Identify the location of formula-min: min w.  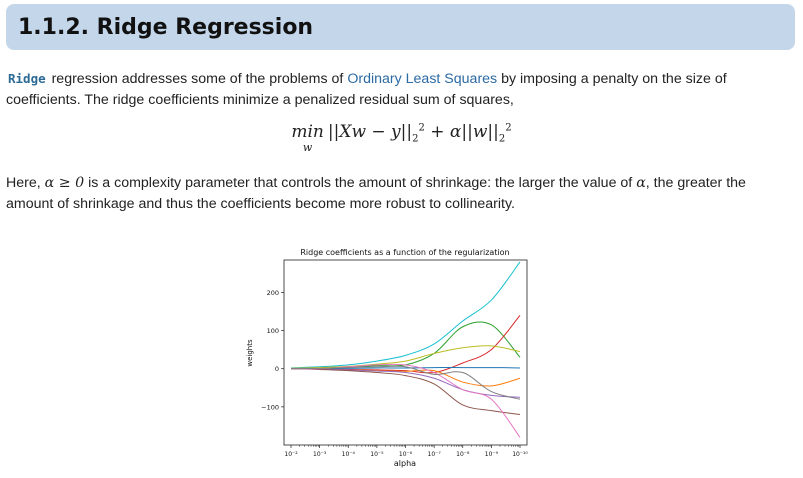
(307, 138).